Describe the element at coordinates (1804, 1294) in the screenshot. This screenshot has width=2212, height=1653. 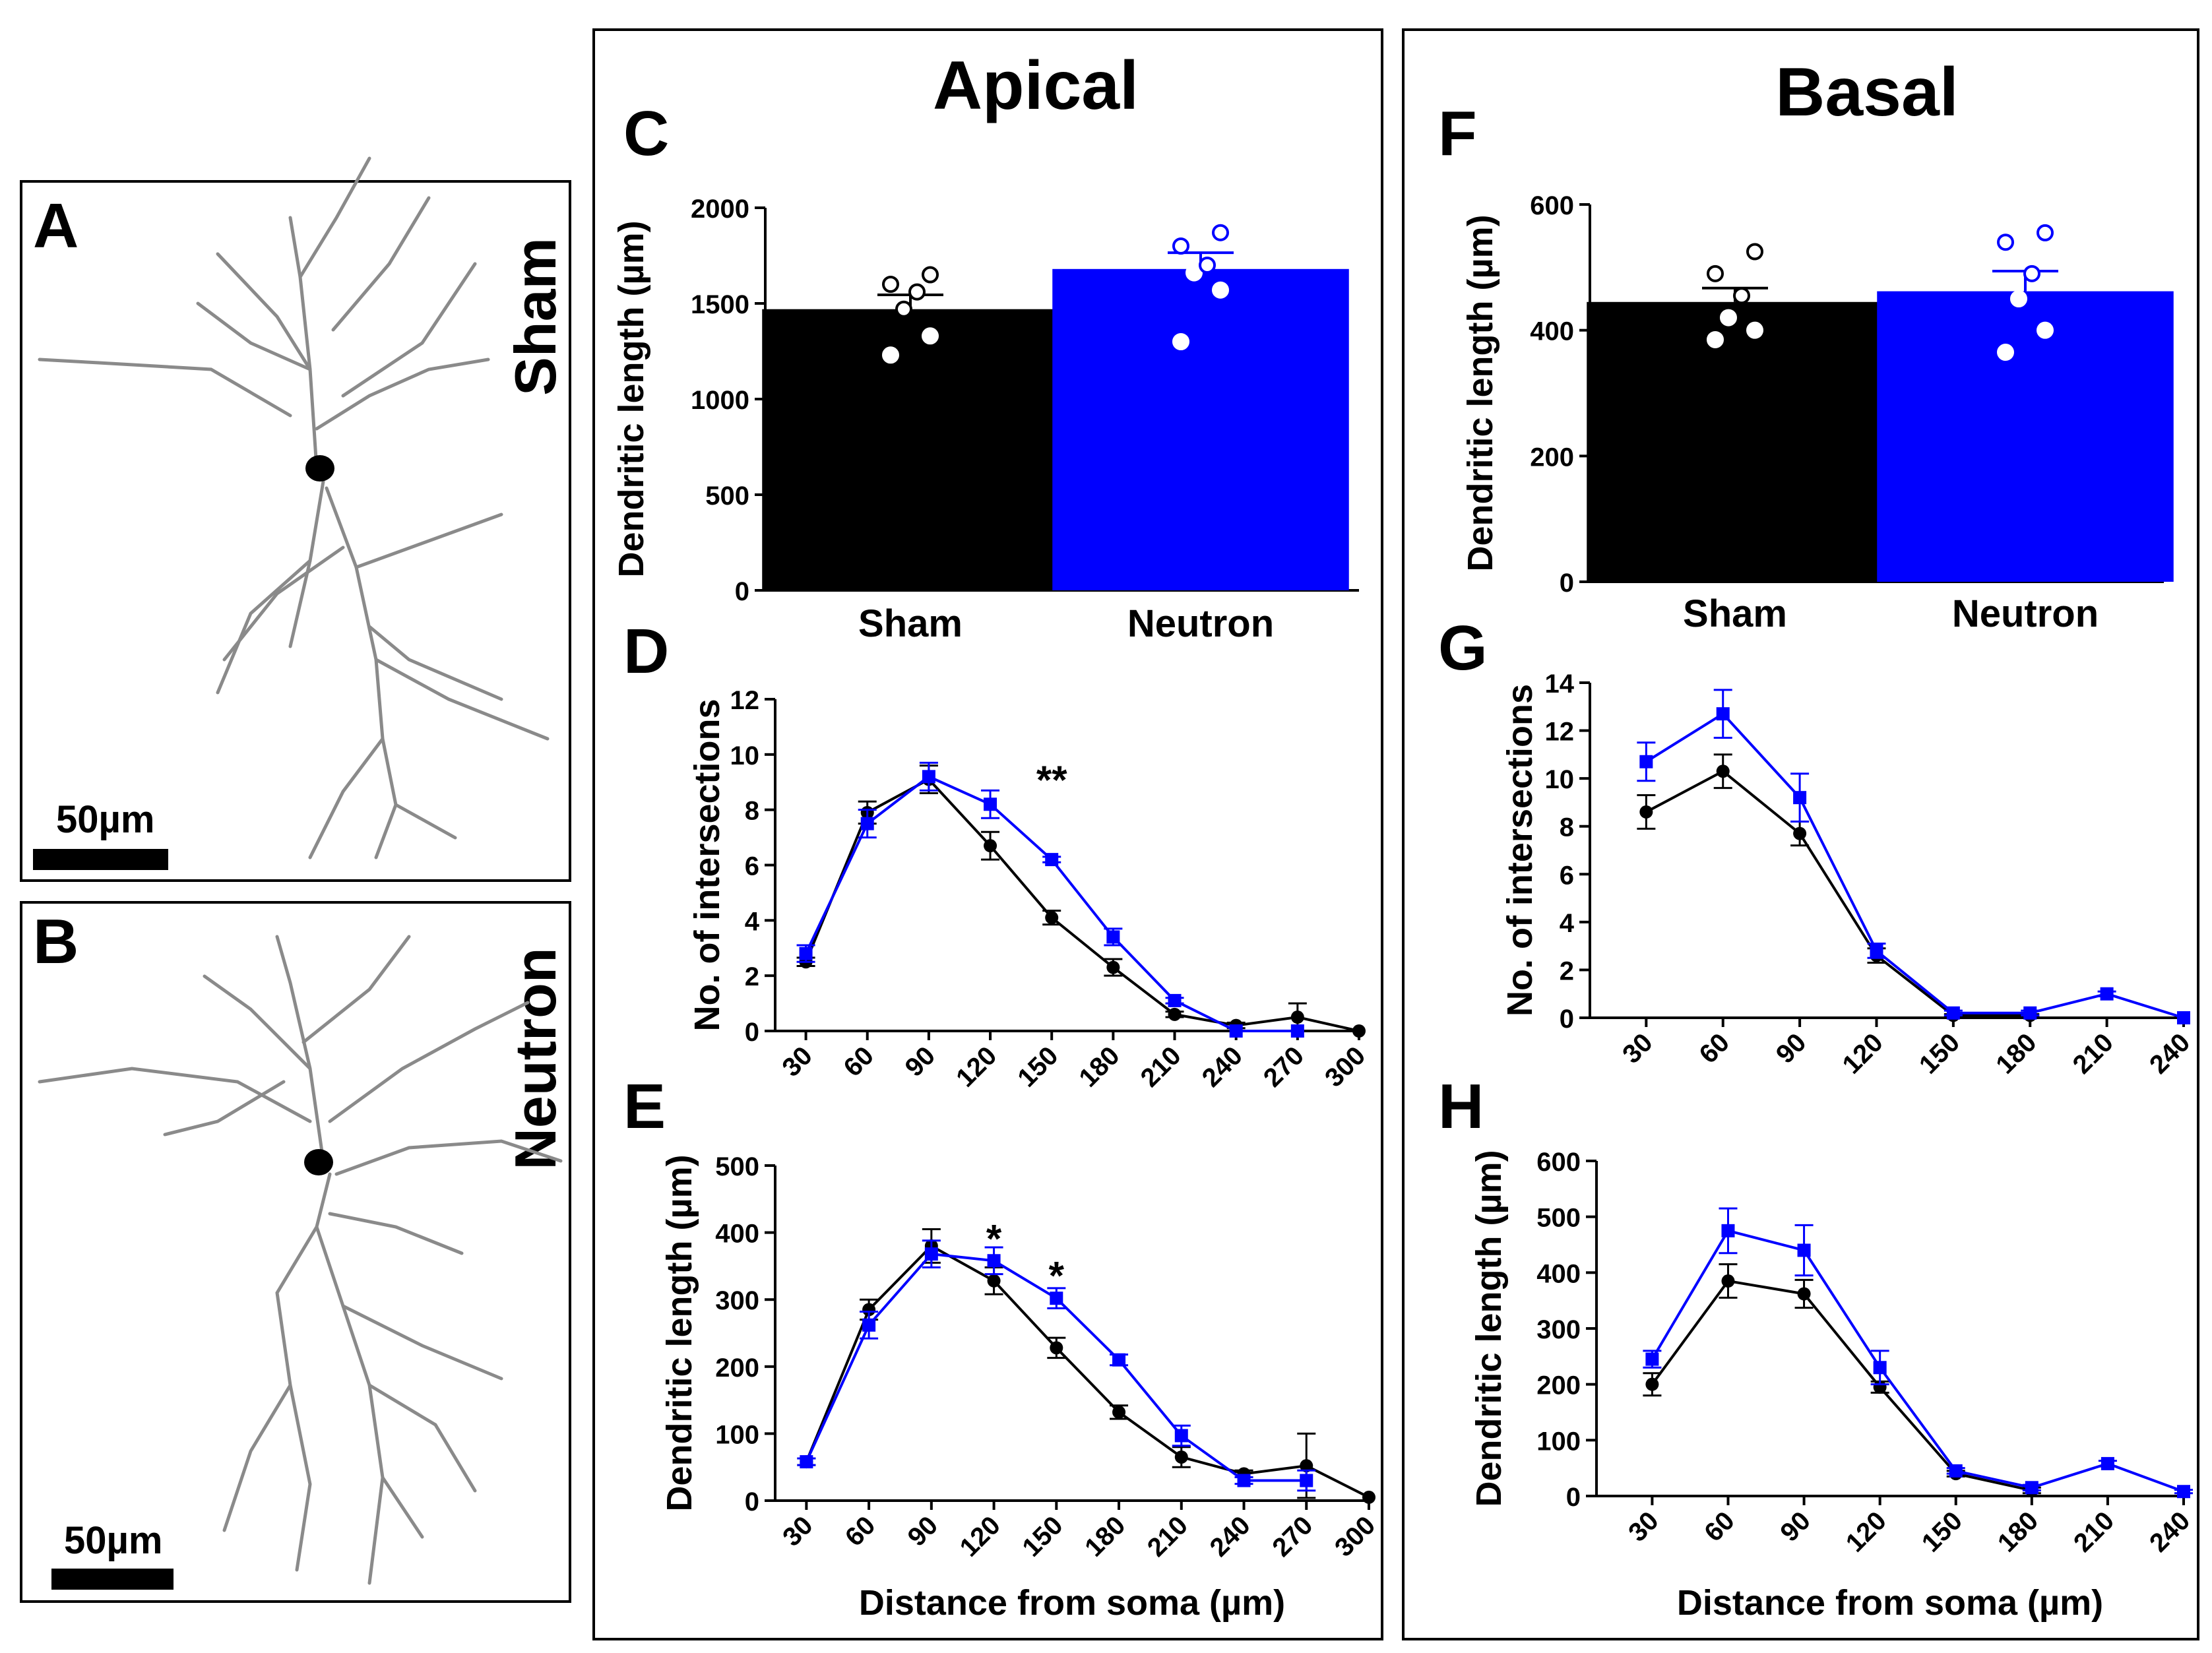
I see `h-marker-sham` at that location.